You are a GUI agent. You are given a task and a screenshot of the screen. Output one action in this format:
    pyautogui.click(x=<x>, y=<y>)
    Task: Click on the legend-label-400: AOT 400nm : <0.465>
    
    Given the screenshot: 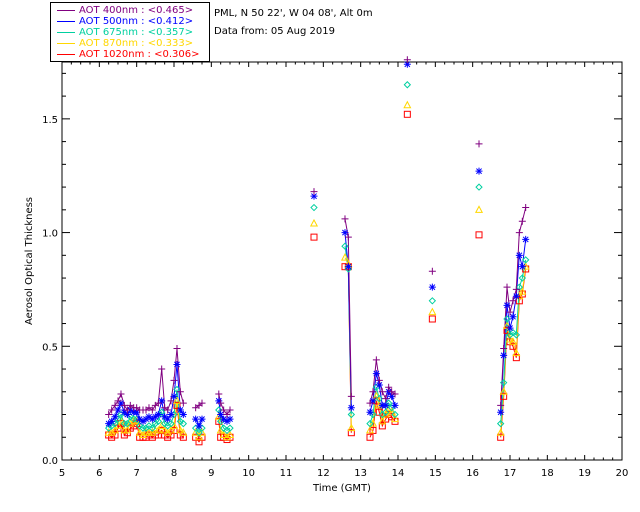 What is the action you would take?
    pyautogui.click(x=136, y=10)
    